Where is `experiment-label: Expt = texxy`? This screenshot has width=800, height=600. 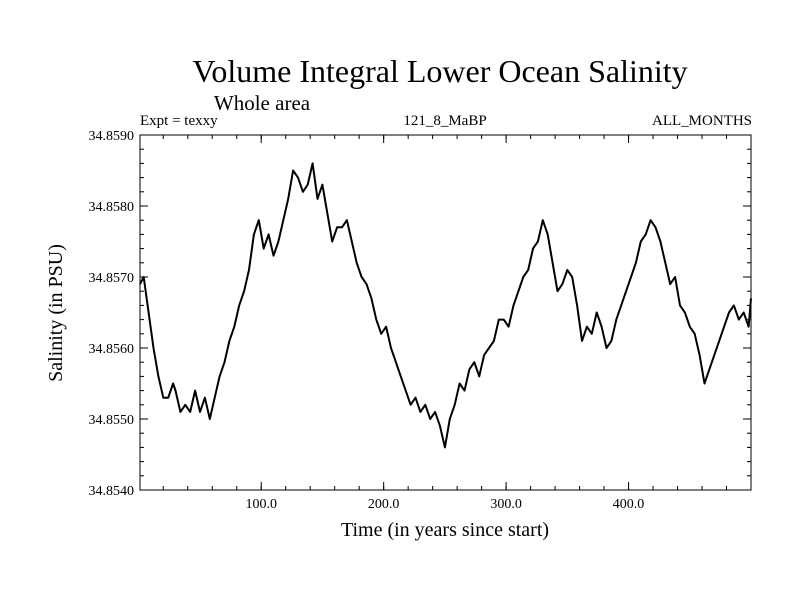 experiment-label: Expt = texxy is located at coordinates (179, 121).